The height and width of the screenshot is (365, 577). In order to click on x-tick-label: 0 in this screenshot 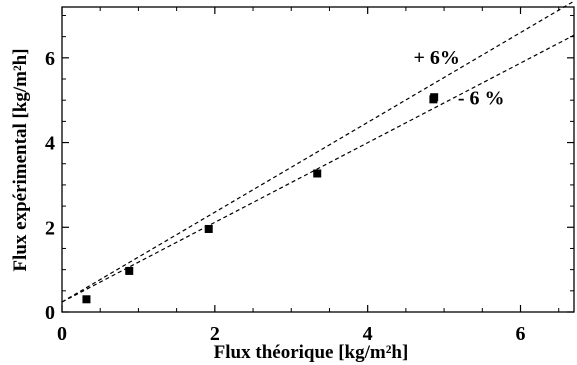, I will do `click(62, 334)`.